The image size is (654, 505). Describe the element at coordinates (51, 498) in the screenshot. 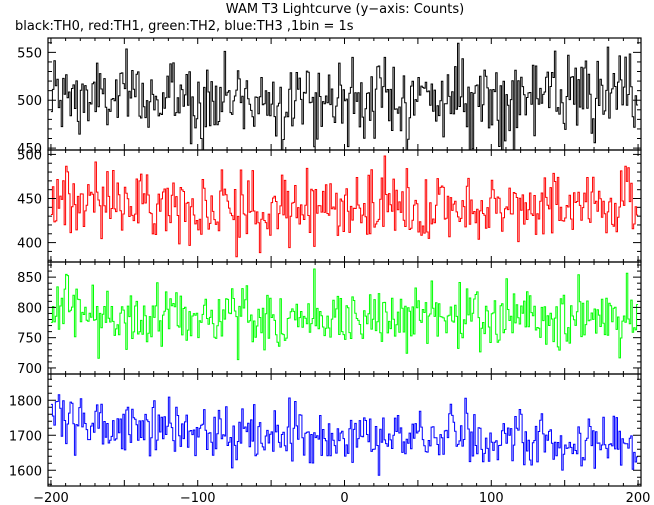

I see `x-tick-label: −200` at that location.